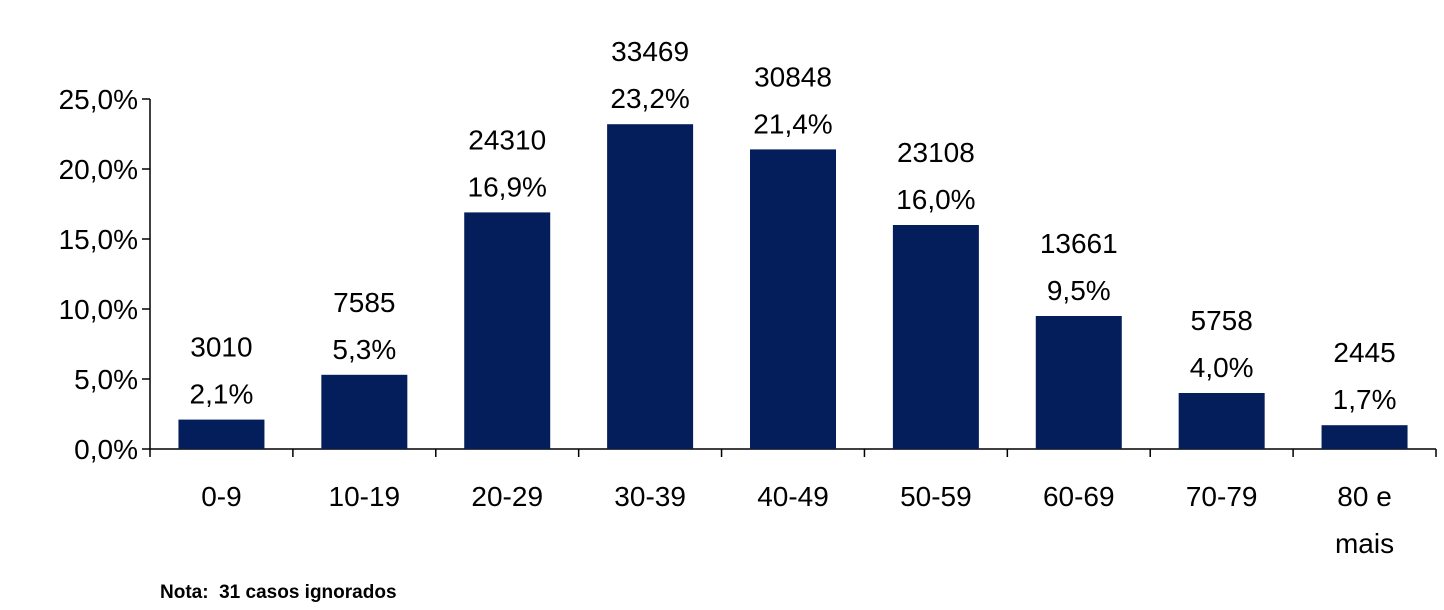 The image size is (1444, 610). I want to click on data-label-count: 13661, so click(1079, 243).